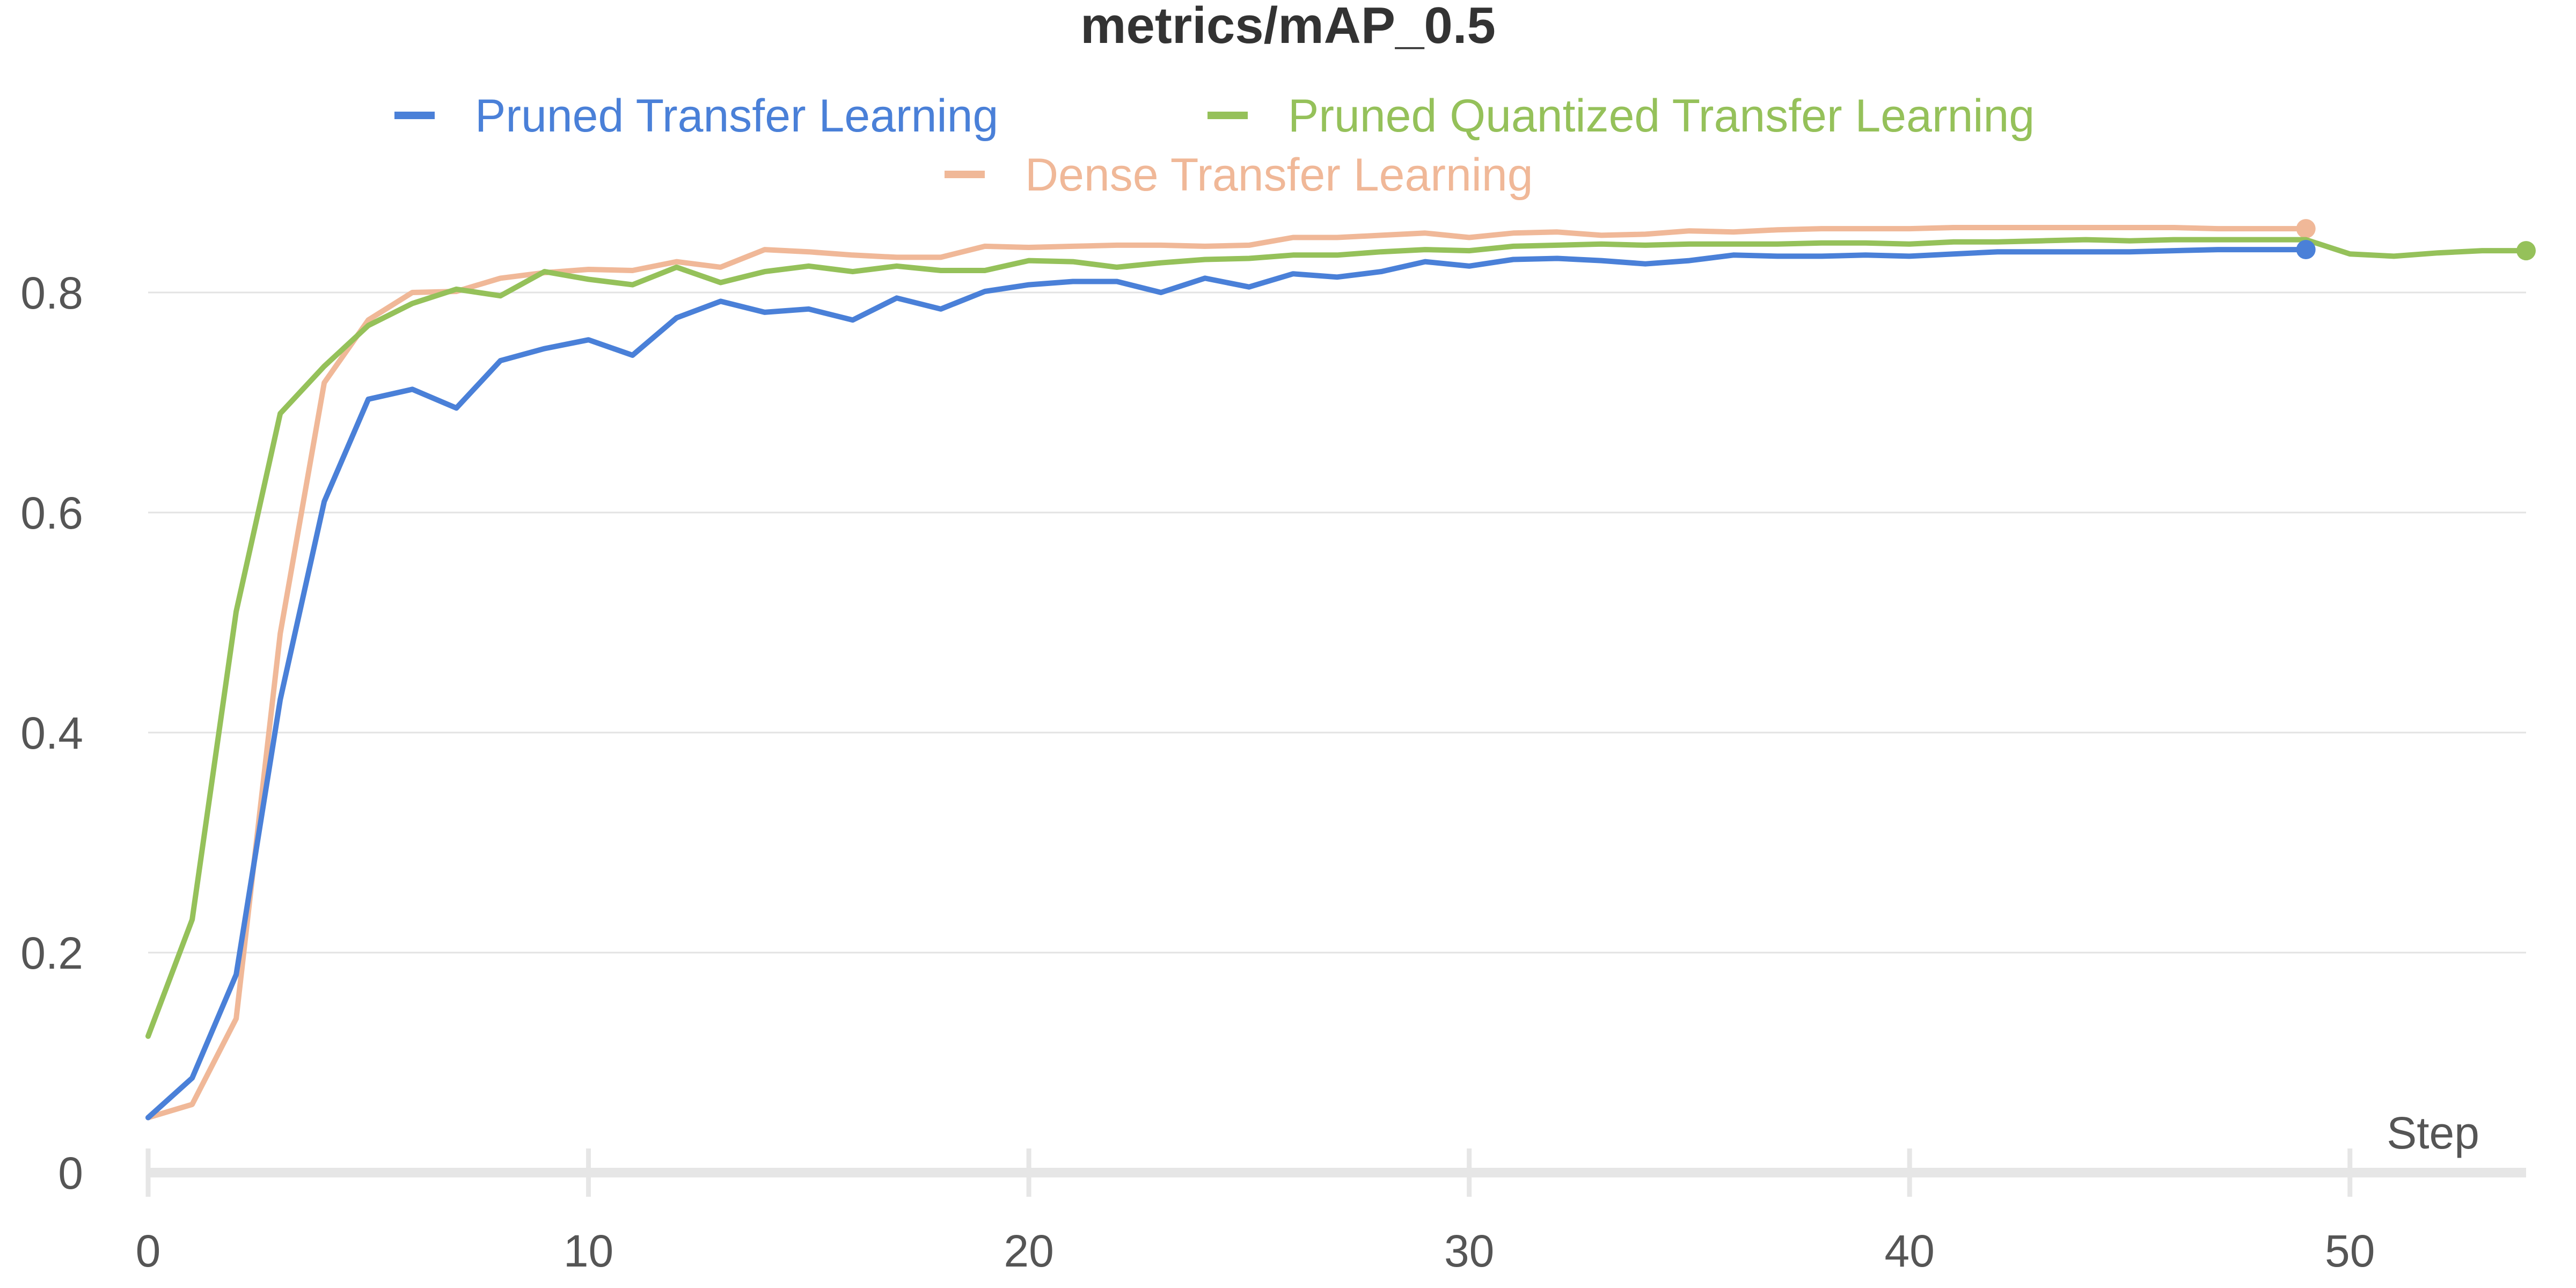  What do you see at coordinates (51, 293) in the screenshot?
I see `y-tick-label: 0.8` at bounding box center [51, 293].